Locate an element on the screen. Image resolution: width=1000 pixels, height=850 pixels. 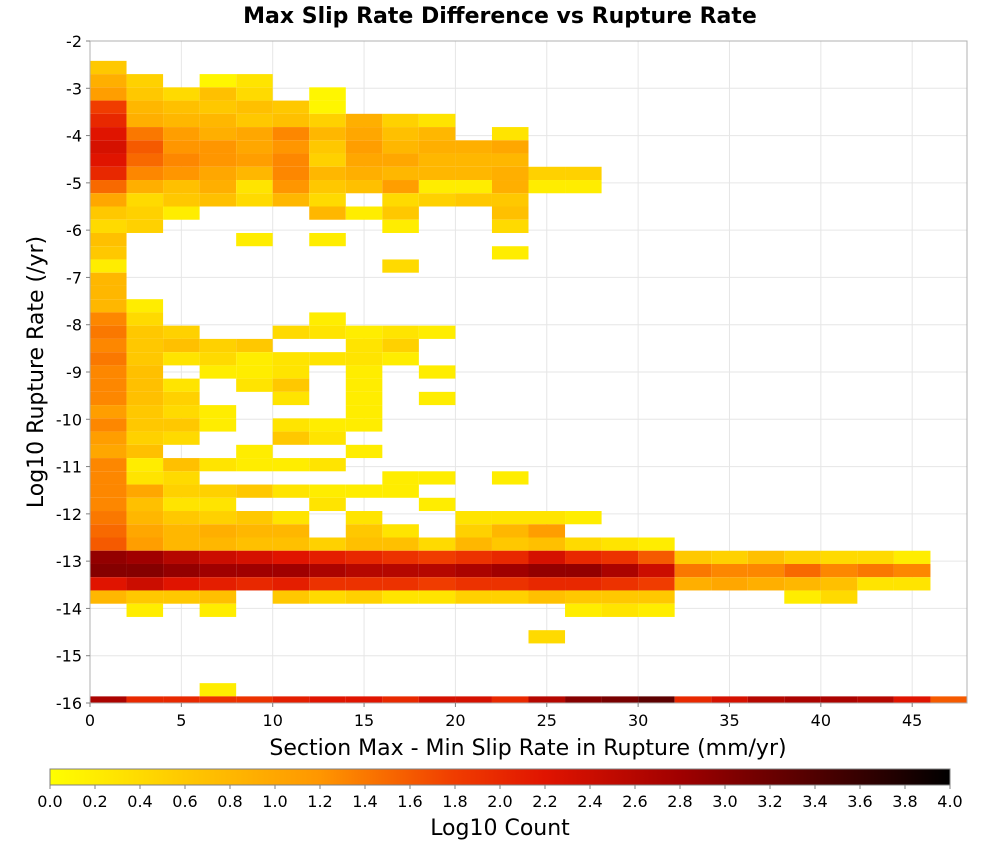
y-tick-label: -10 is located at coordinates (69, 419).